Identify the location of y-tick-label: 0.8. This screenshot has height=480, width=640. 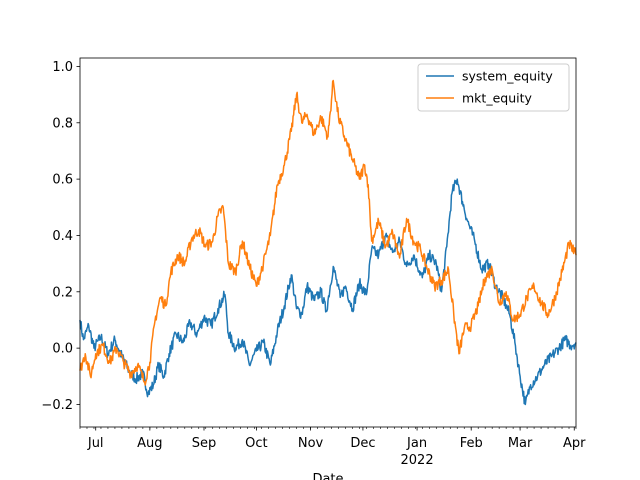
(62, 123).